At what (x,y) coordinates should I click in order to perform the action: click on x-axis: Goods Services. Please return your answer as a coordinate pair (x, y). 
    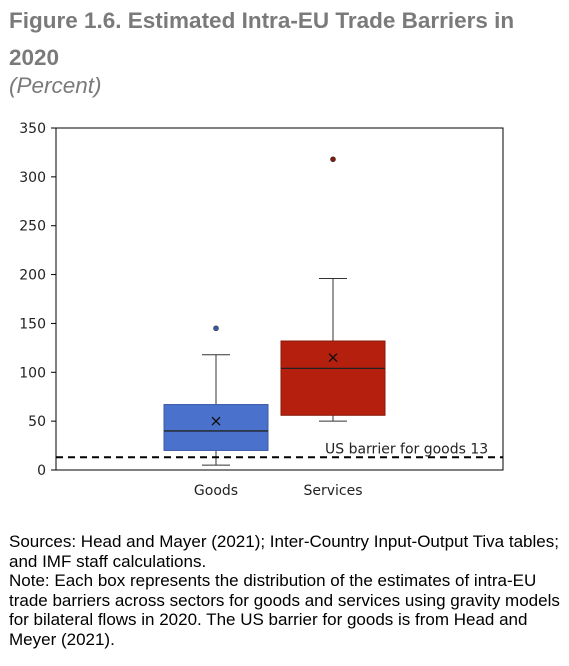
    Looking at the image, I should click on (278, 491).